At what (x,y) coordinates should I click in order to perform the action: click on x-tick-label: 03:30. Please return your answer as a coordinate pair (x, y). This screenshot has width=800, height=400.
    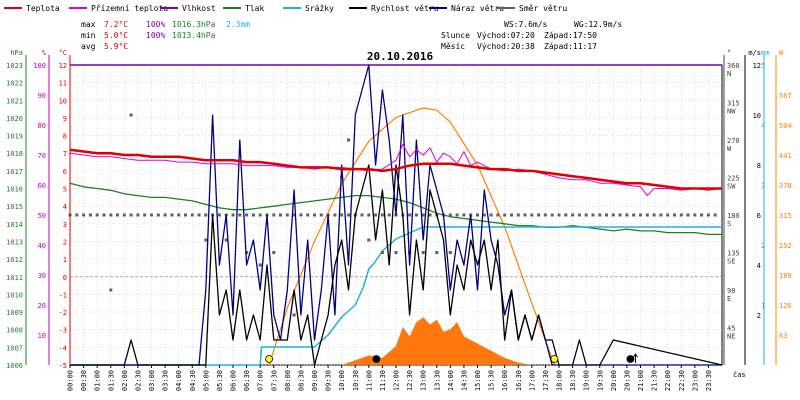
    Looking at the image, I should click on (166, 380).